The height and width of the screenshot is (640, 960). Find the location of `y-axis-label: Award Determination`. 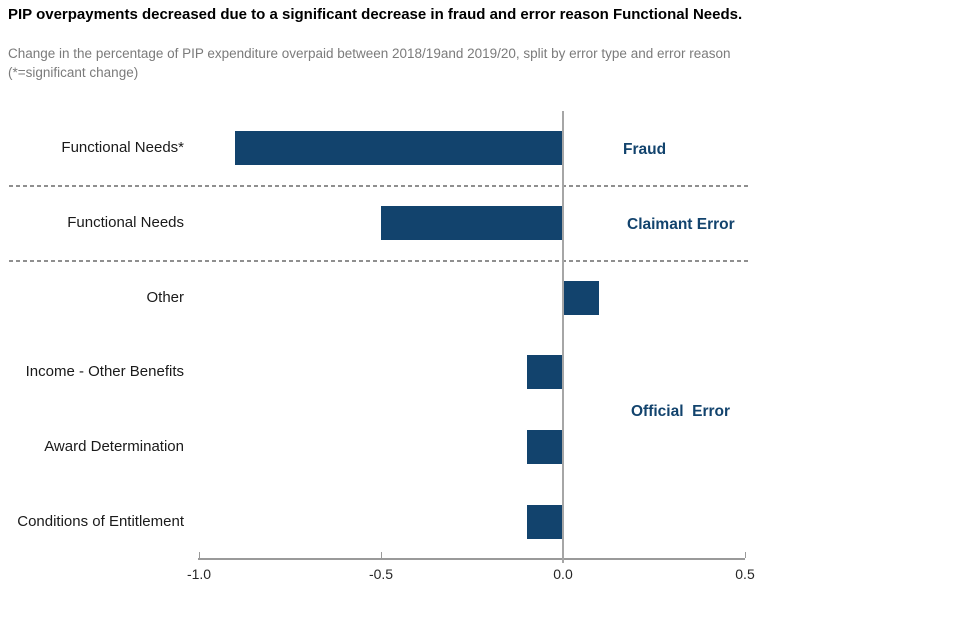

y-axis-label: Award Determination is located at coordinates (114, 447).